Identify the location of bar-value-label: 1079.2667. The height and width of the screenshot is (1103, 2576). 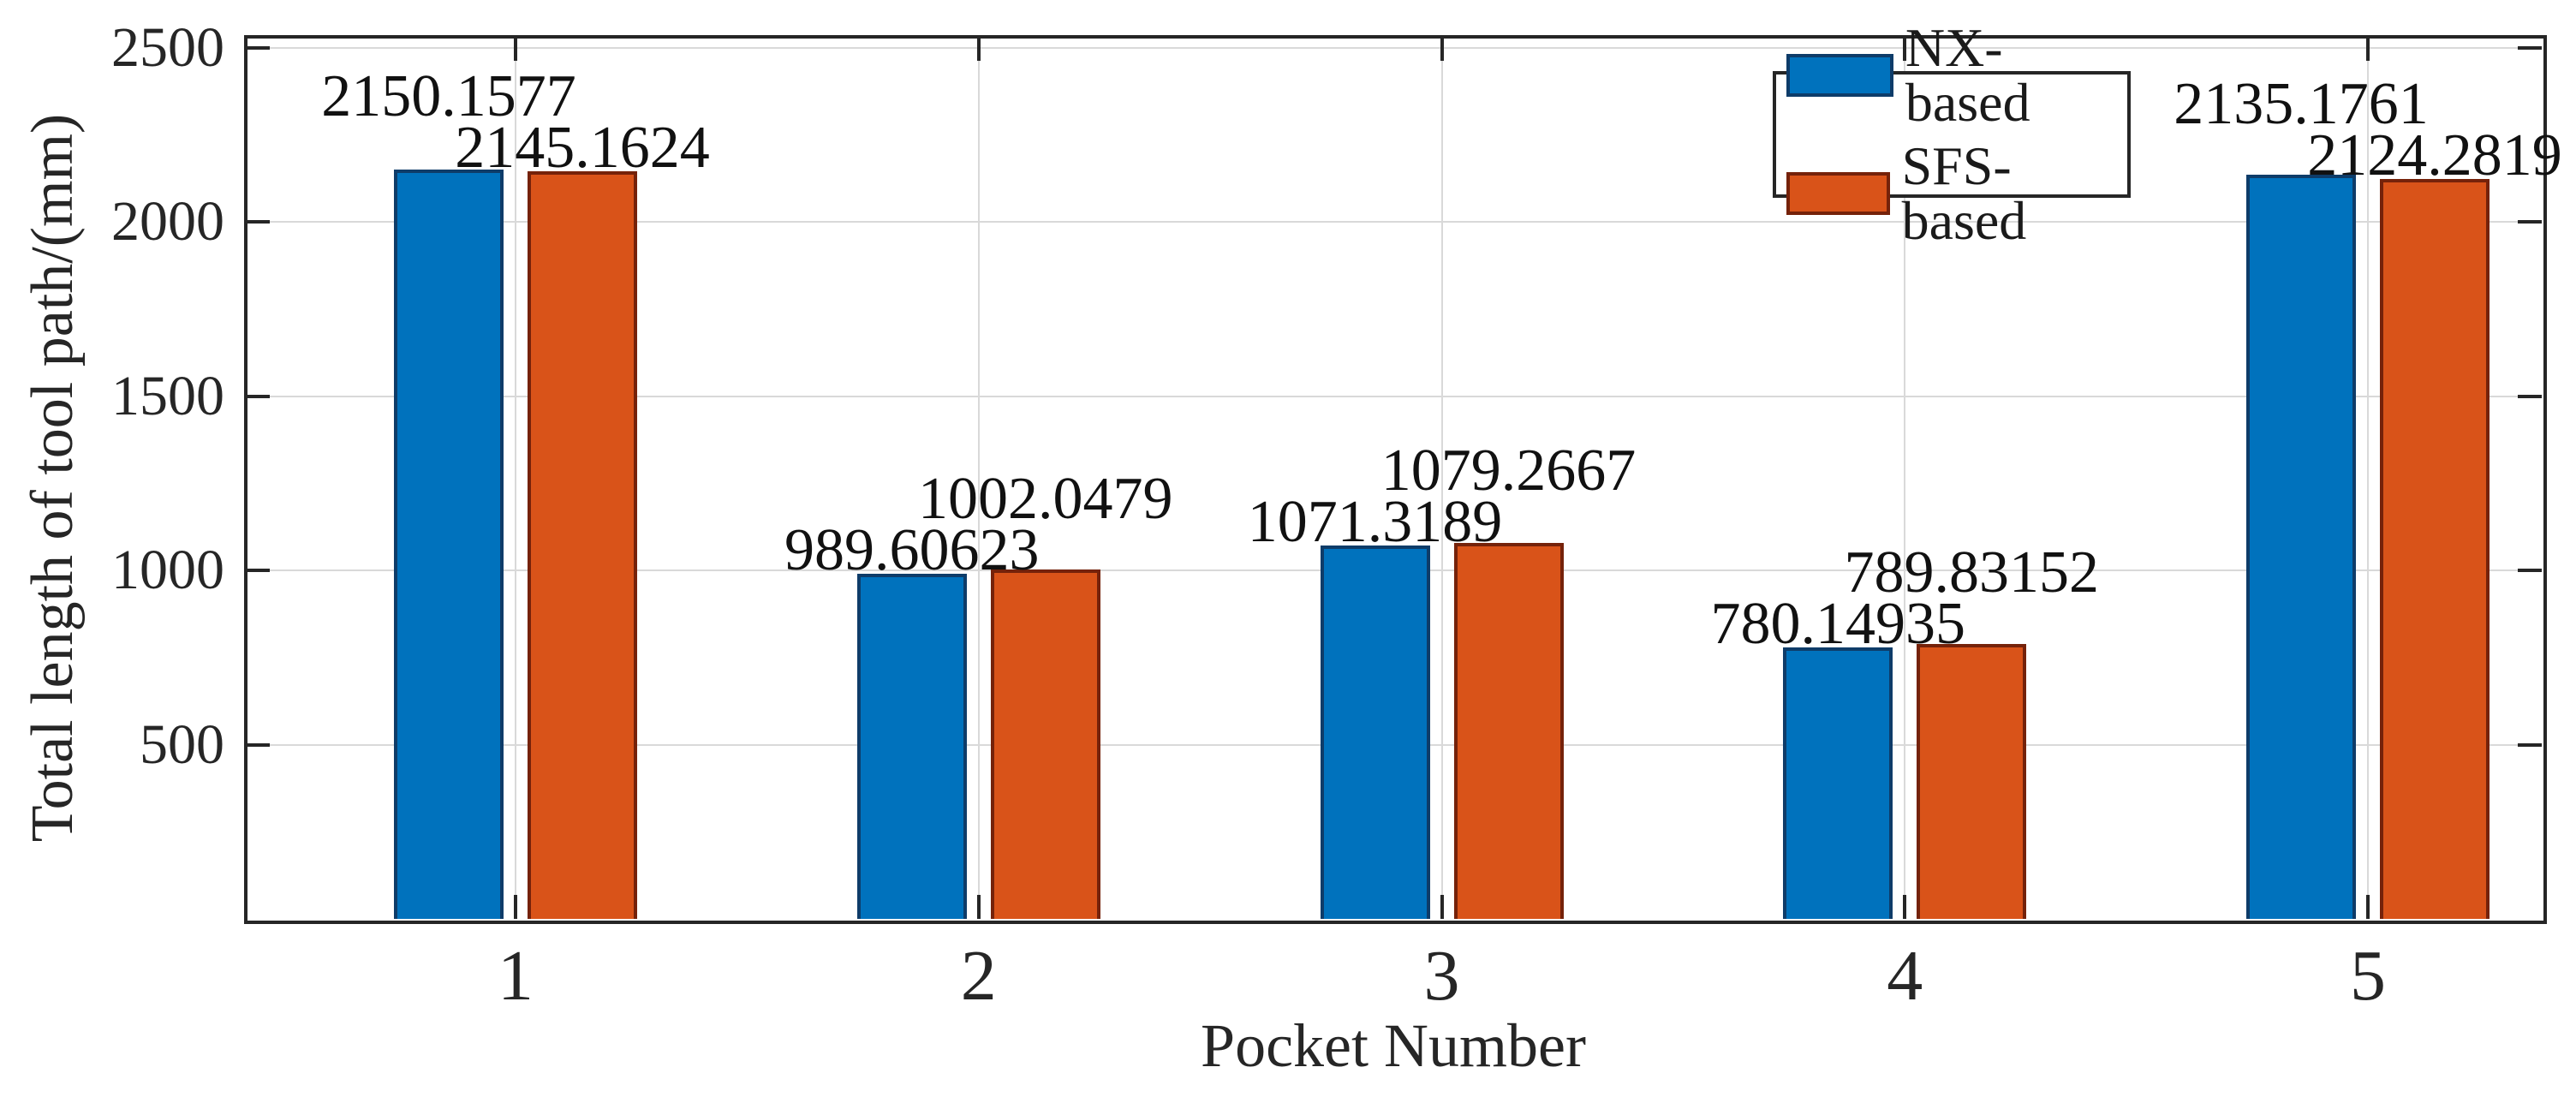
(1508, 471).